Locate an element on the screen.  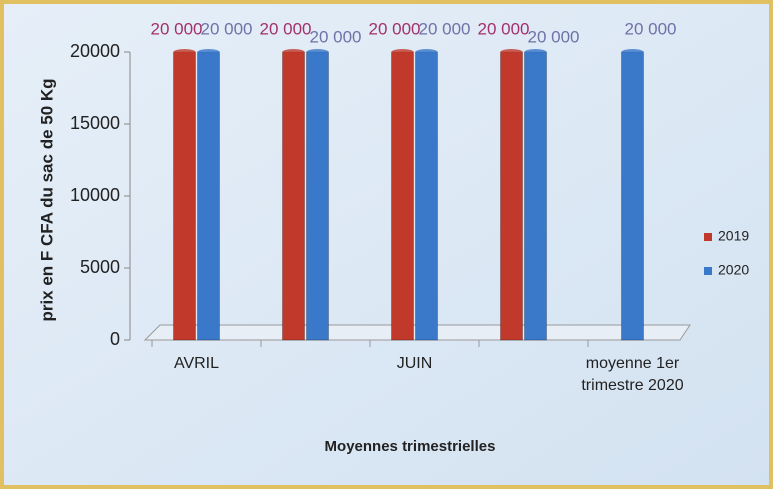
y-axis-title: prix en F CFA du sac de 50 Kg is located at coordinates (46, 199).